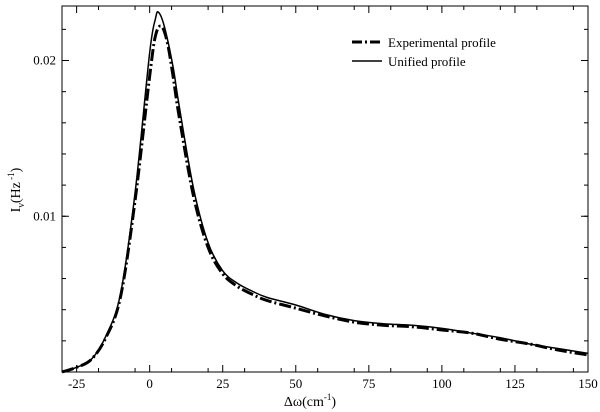 This screenshot has height=412, width=600. I want to click on x-axis-title: Δω(cm-1), so click(310, 401).